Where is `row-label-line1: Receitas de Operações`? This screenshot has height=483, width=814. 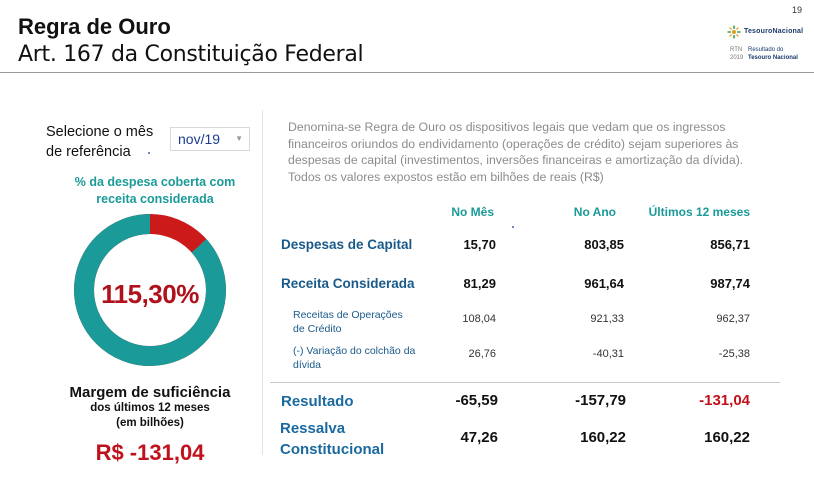 row-label-line1: Receitas de Operações is located at coordinates (348, 315).